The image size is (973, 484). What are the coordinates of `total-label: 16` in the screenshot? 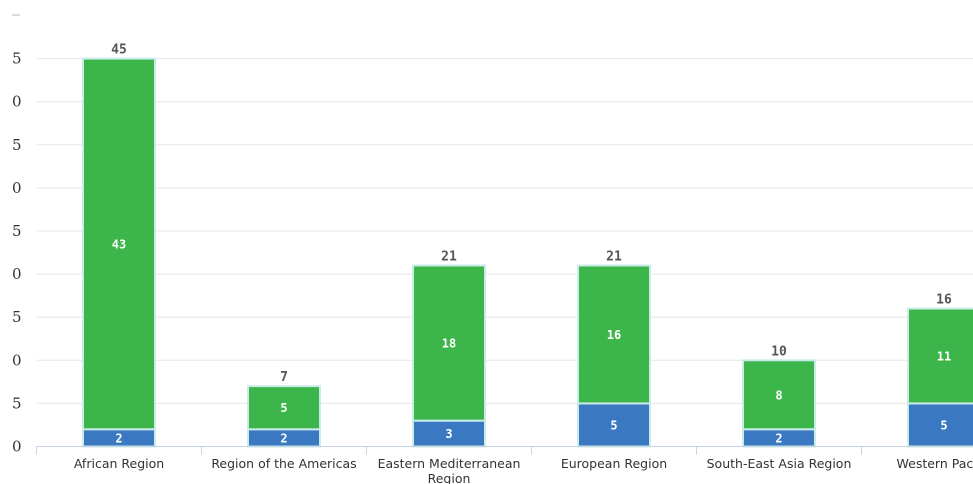 It's located at (944, 300).